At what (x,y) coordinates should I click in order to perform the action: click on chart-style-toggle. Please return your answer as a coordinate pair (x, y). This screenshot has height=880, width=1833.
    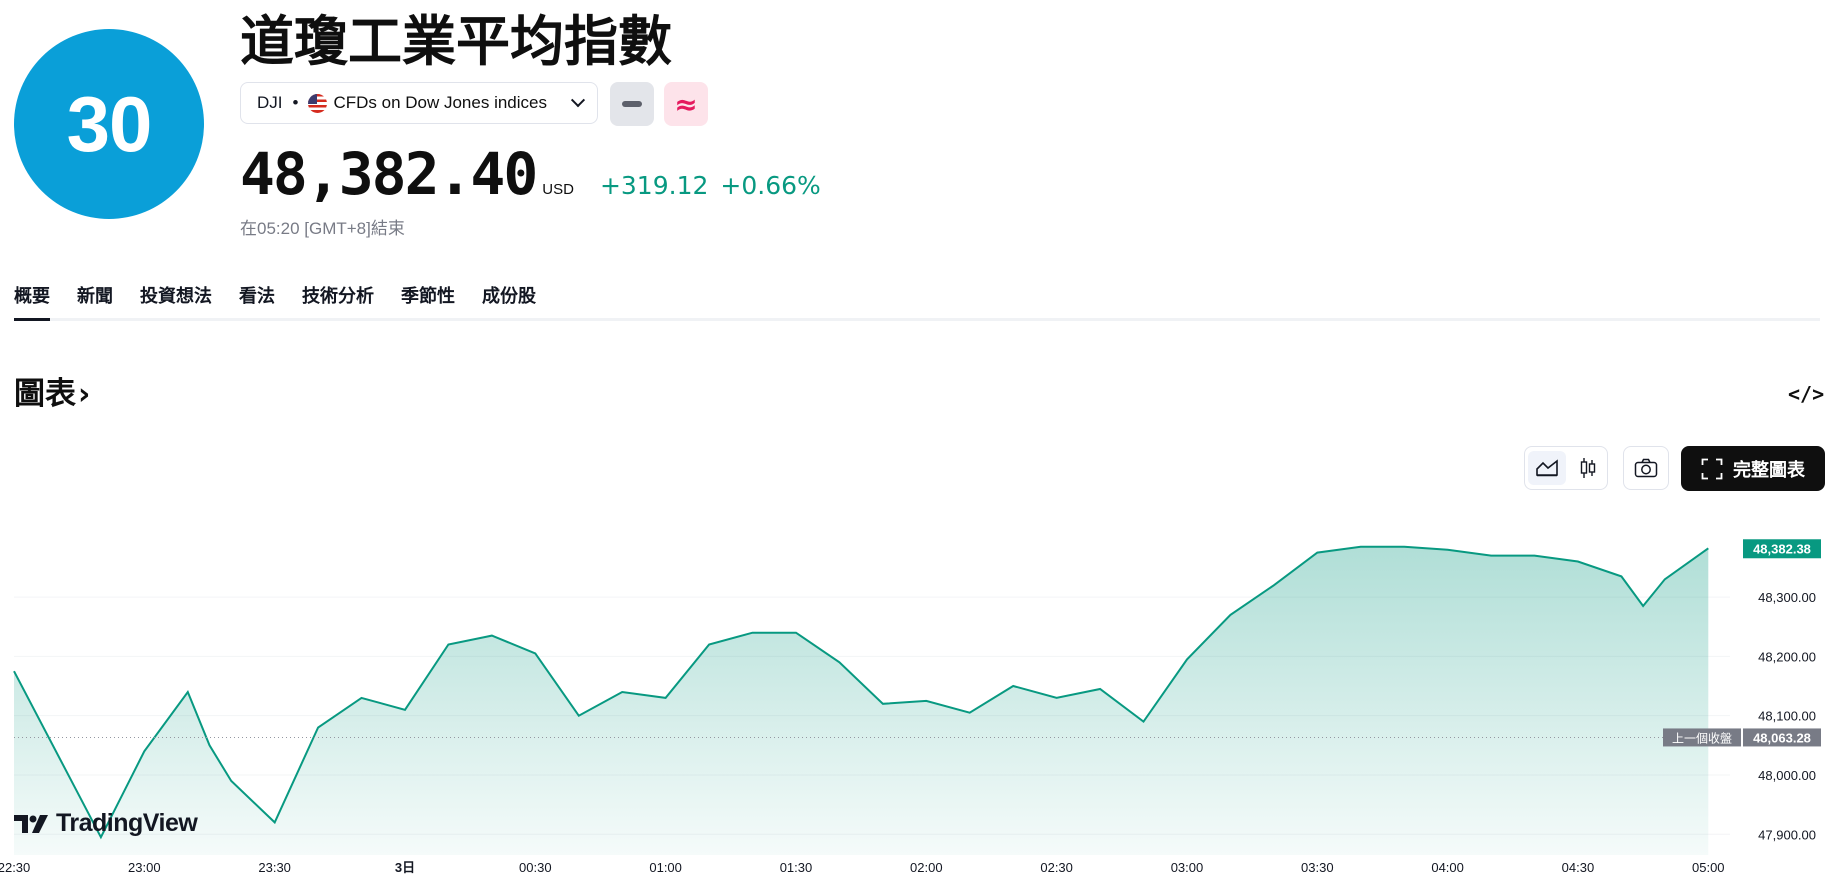
    Looking at the image, I should click on (1566, 468).